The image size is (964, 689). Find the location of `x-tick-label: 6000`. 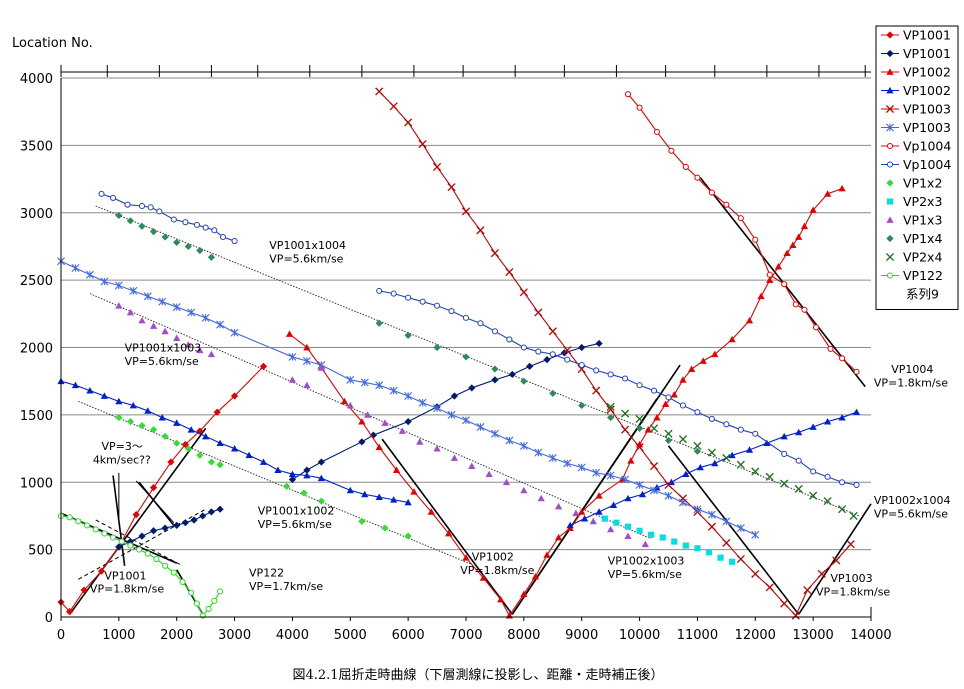

x-tick-label: 6000 is located at coordinates (408, 635).